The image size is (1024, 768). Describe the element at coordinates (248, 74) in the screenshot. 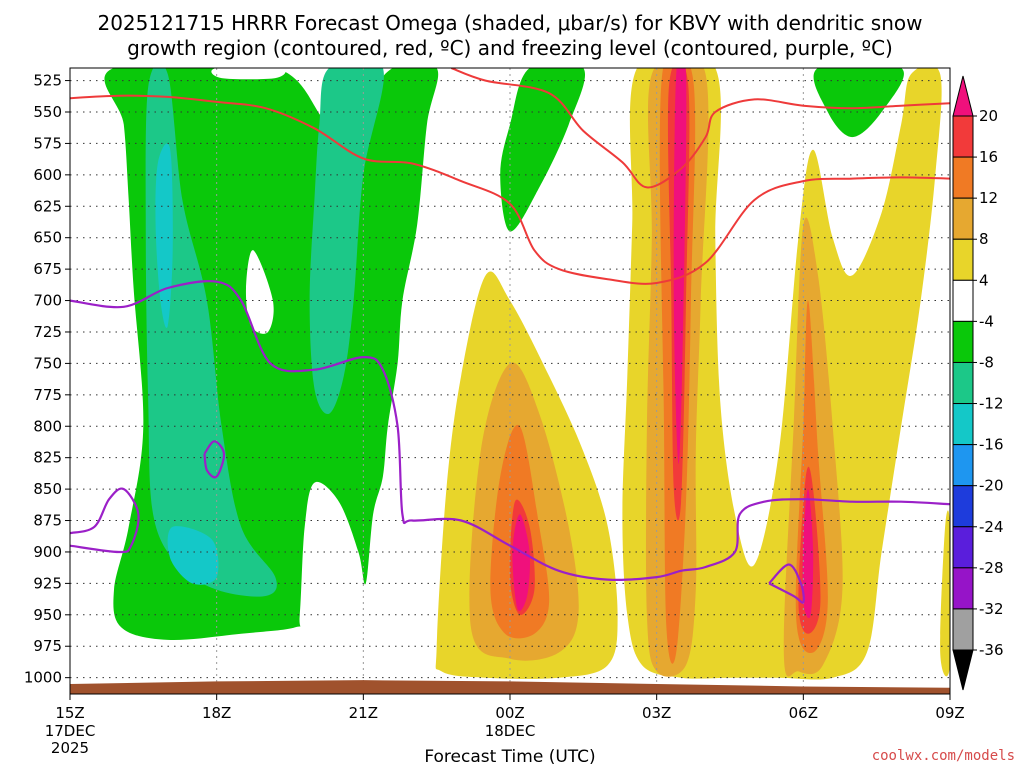

I see `omega-hole-top` at that location.